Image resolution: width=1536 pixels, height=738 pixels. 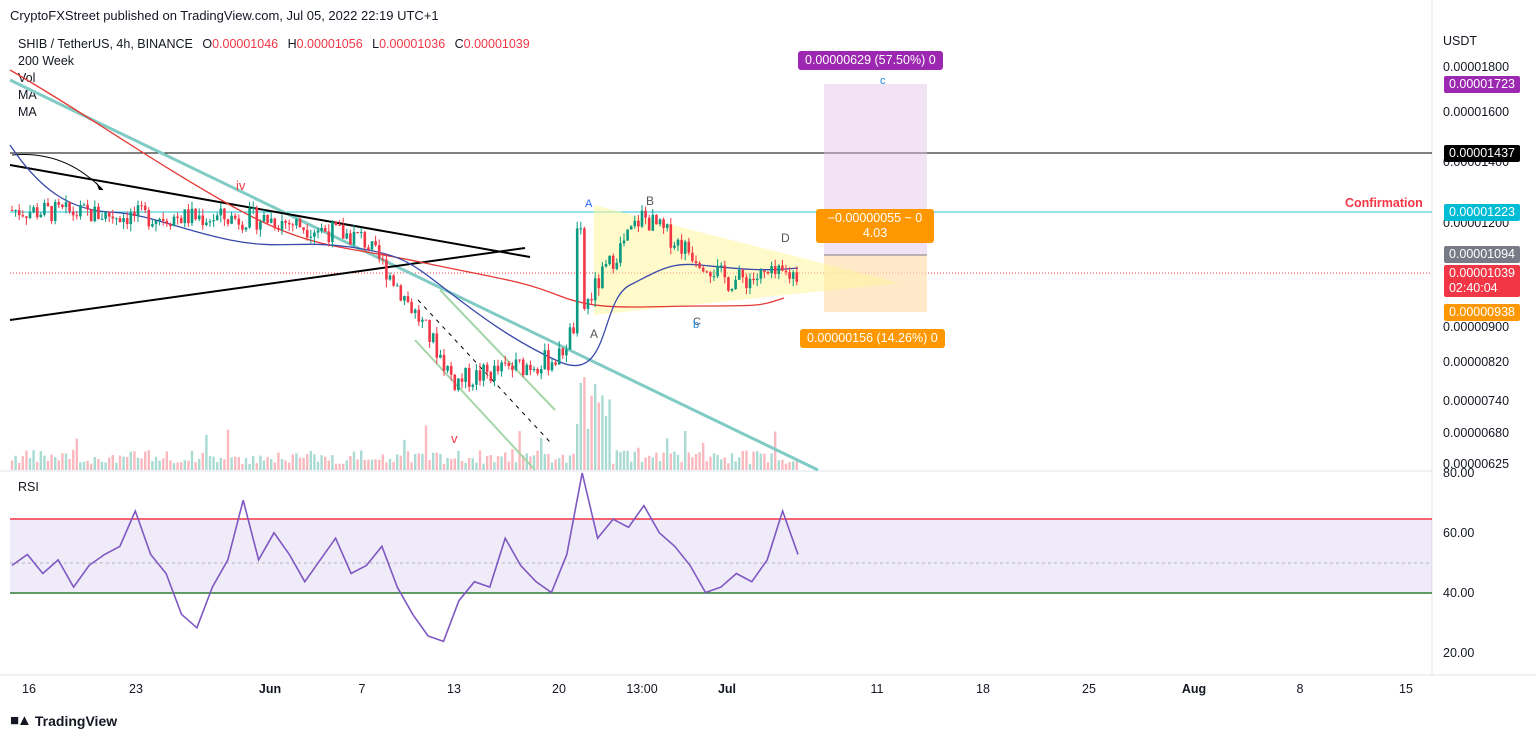 I want to click on indicator-vol: Vol, so click(x=27, y=78).